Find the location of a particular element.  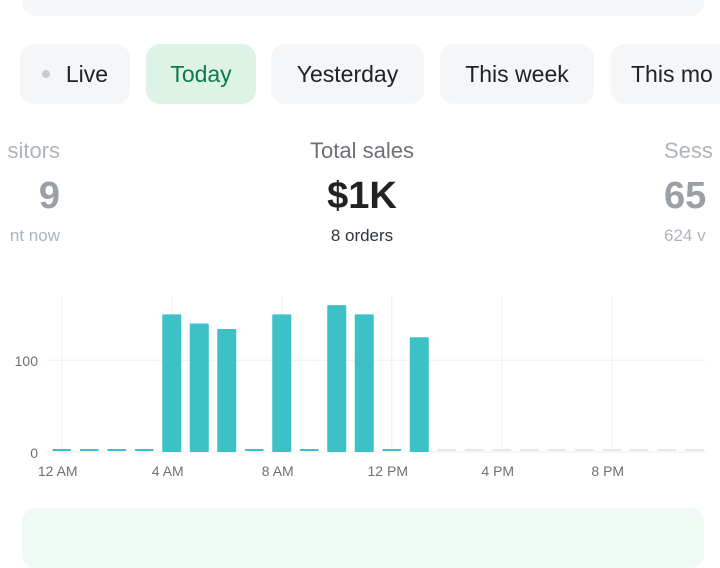

filter-yesterday-chip: Yesterday is located at coordinates (347, 74).